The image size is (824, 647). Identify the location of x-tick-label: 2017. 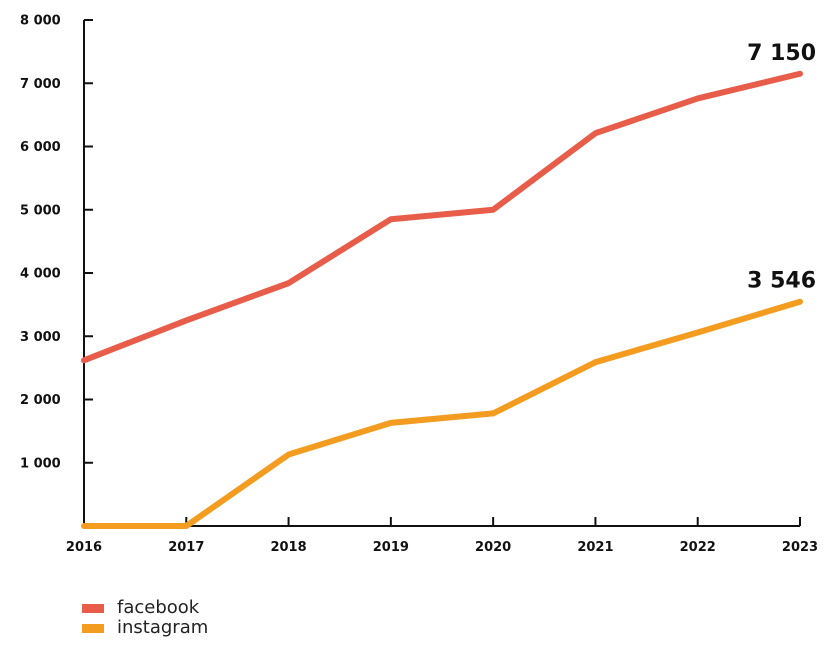
(186, 547).